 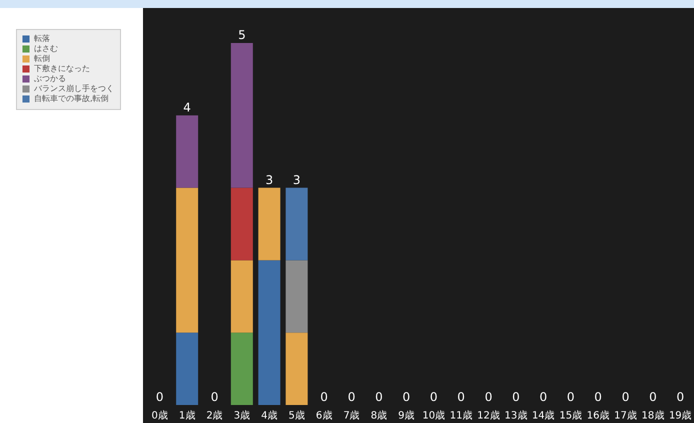 What do you see at coordinates (461, 416) in the screenshot?
I see `x-tick-label: 11歳` at bounding box center [461, 416].